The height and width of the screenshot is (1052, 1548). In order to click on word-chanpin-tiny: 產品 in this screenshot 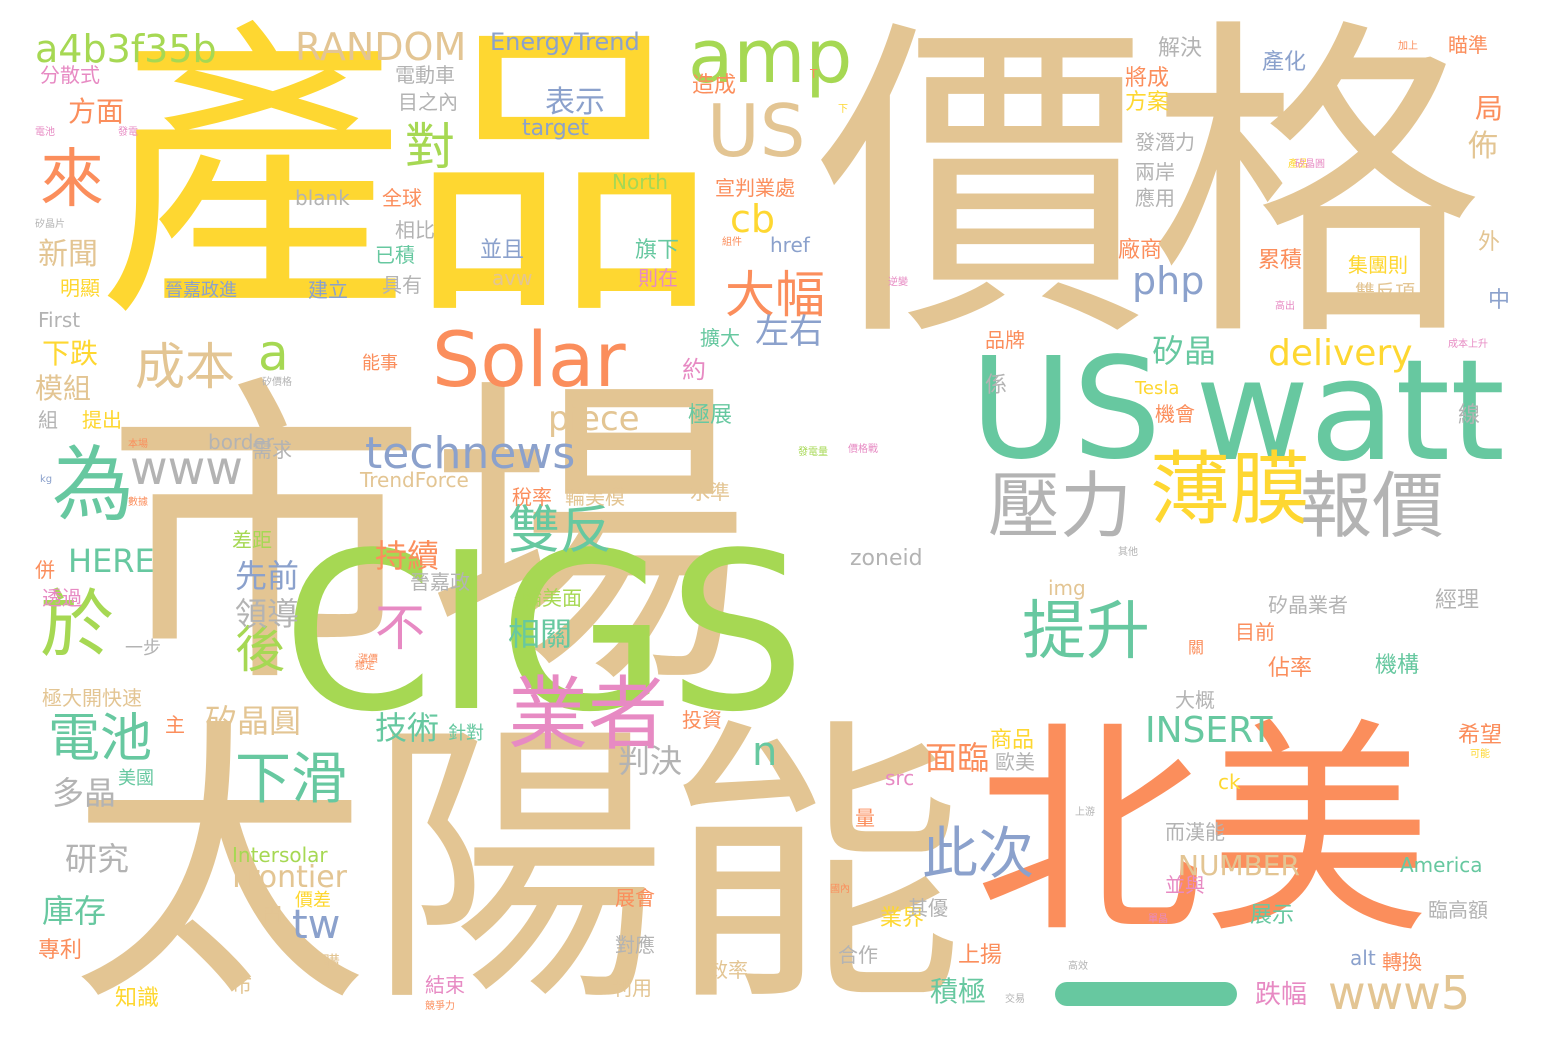, I will do `click(1298, 164)`.